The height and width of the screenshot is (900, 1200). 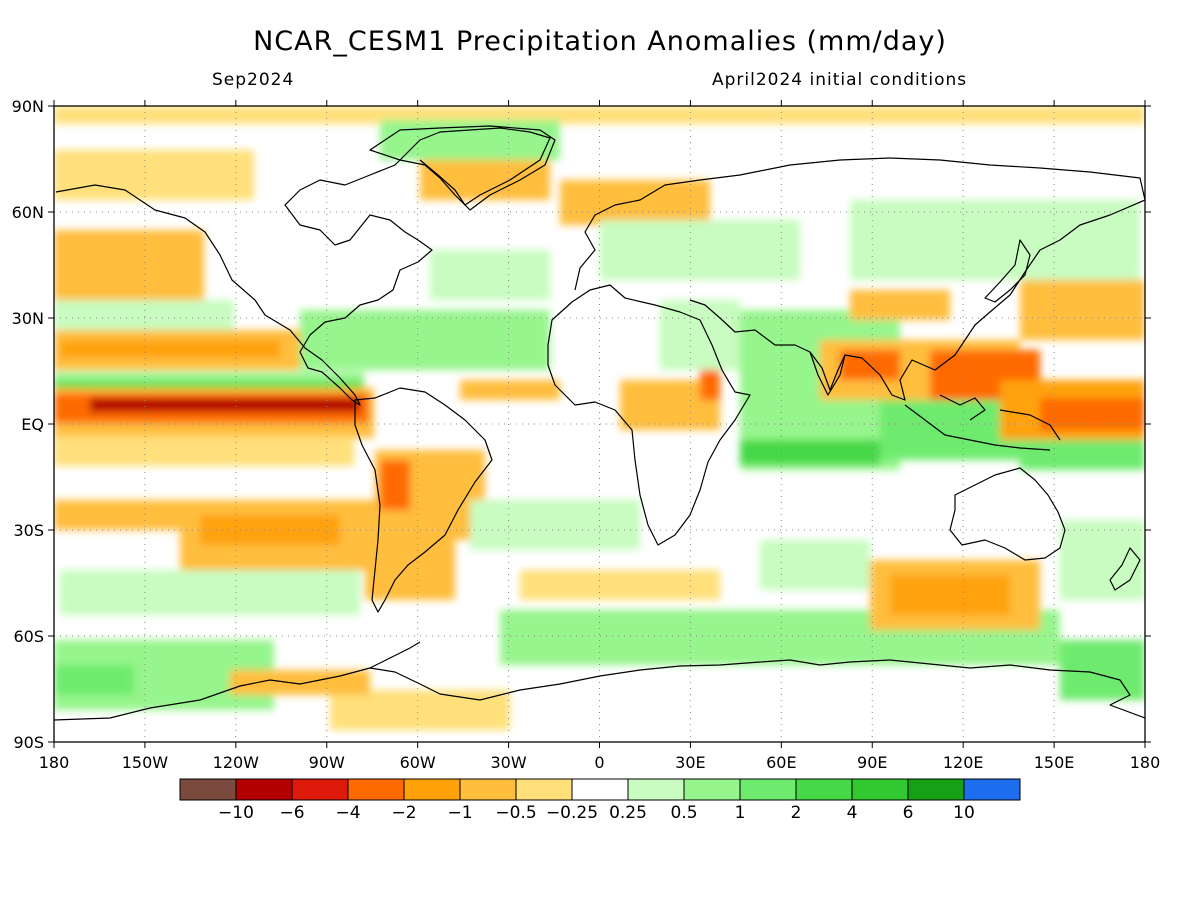 I want to click on colorbar-label: 4, so click(x=852, y=813).